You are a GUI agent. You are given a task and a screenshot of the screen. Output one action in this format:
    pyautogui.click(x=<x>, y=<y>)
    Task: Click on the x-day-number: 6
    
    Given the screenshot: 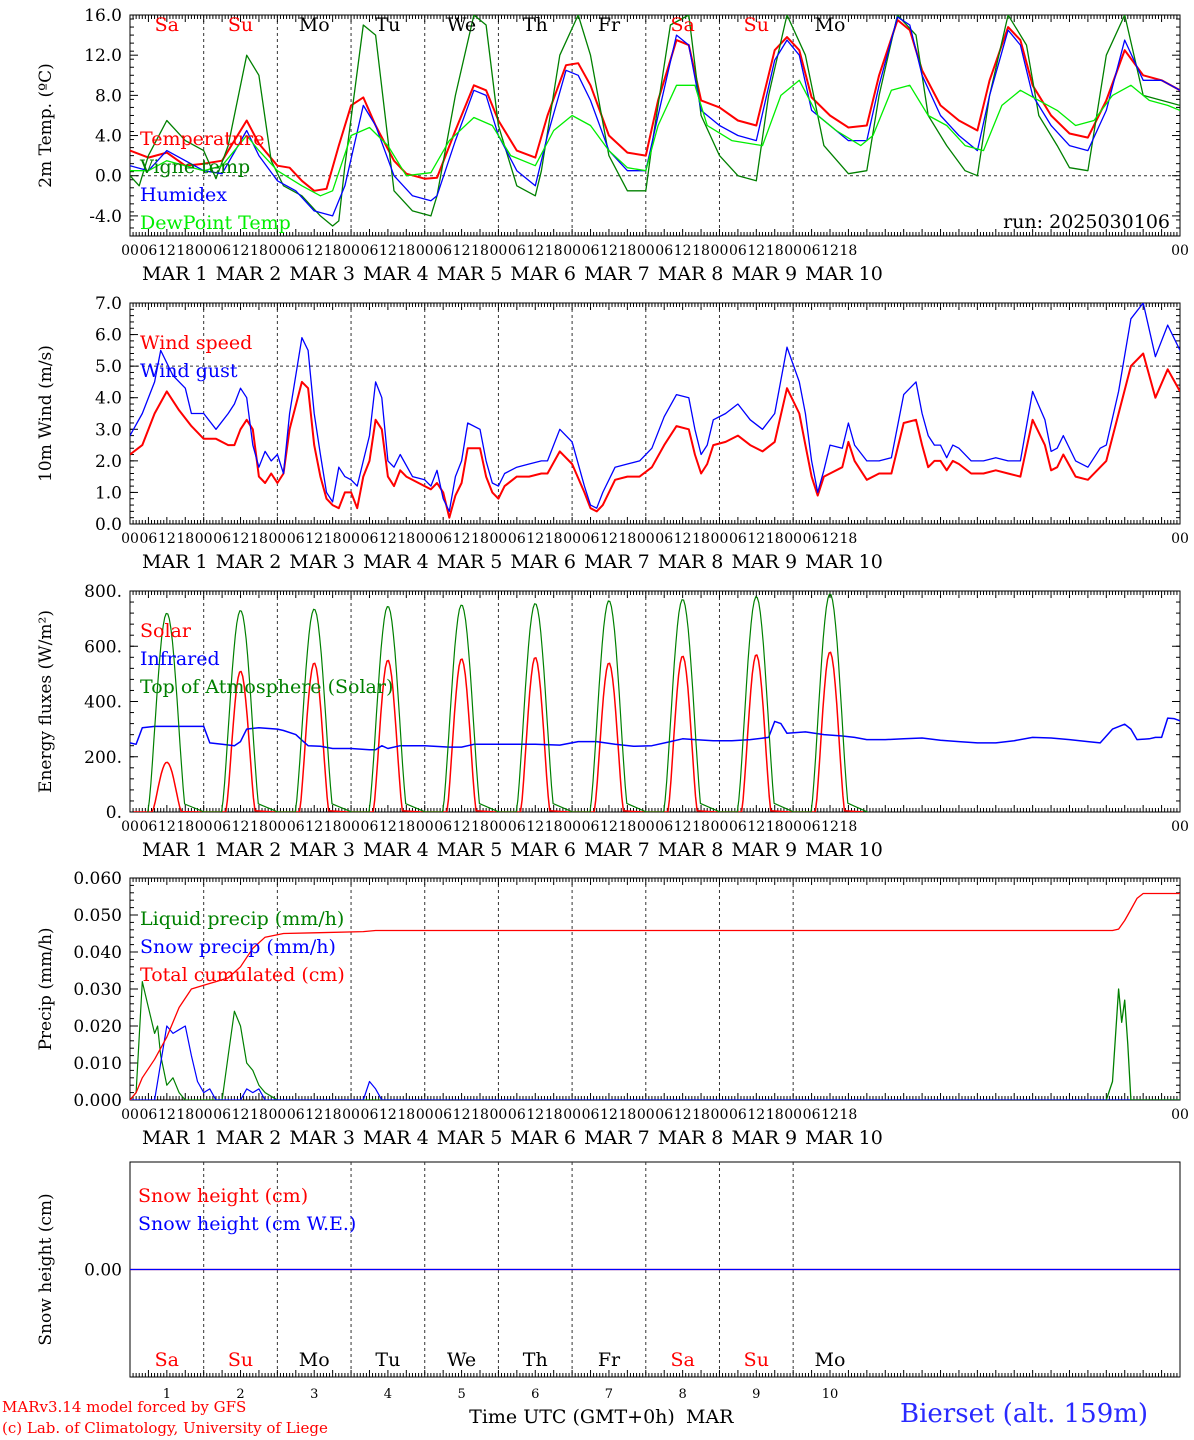 What is the action you would take?
    pyautogui.click(x=535, y=1394)
    